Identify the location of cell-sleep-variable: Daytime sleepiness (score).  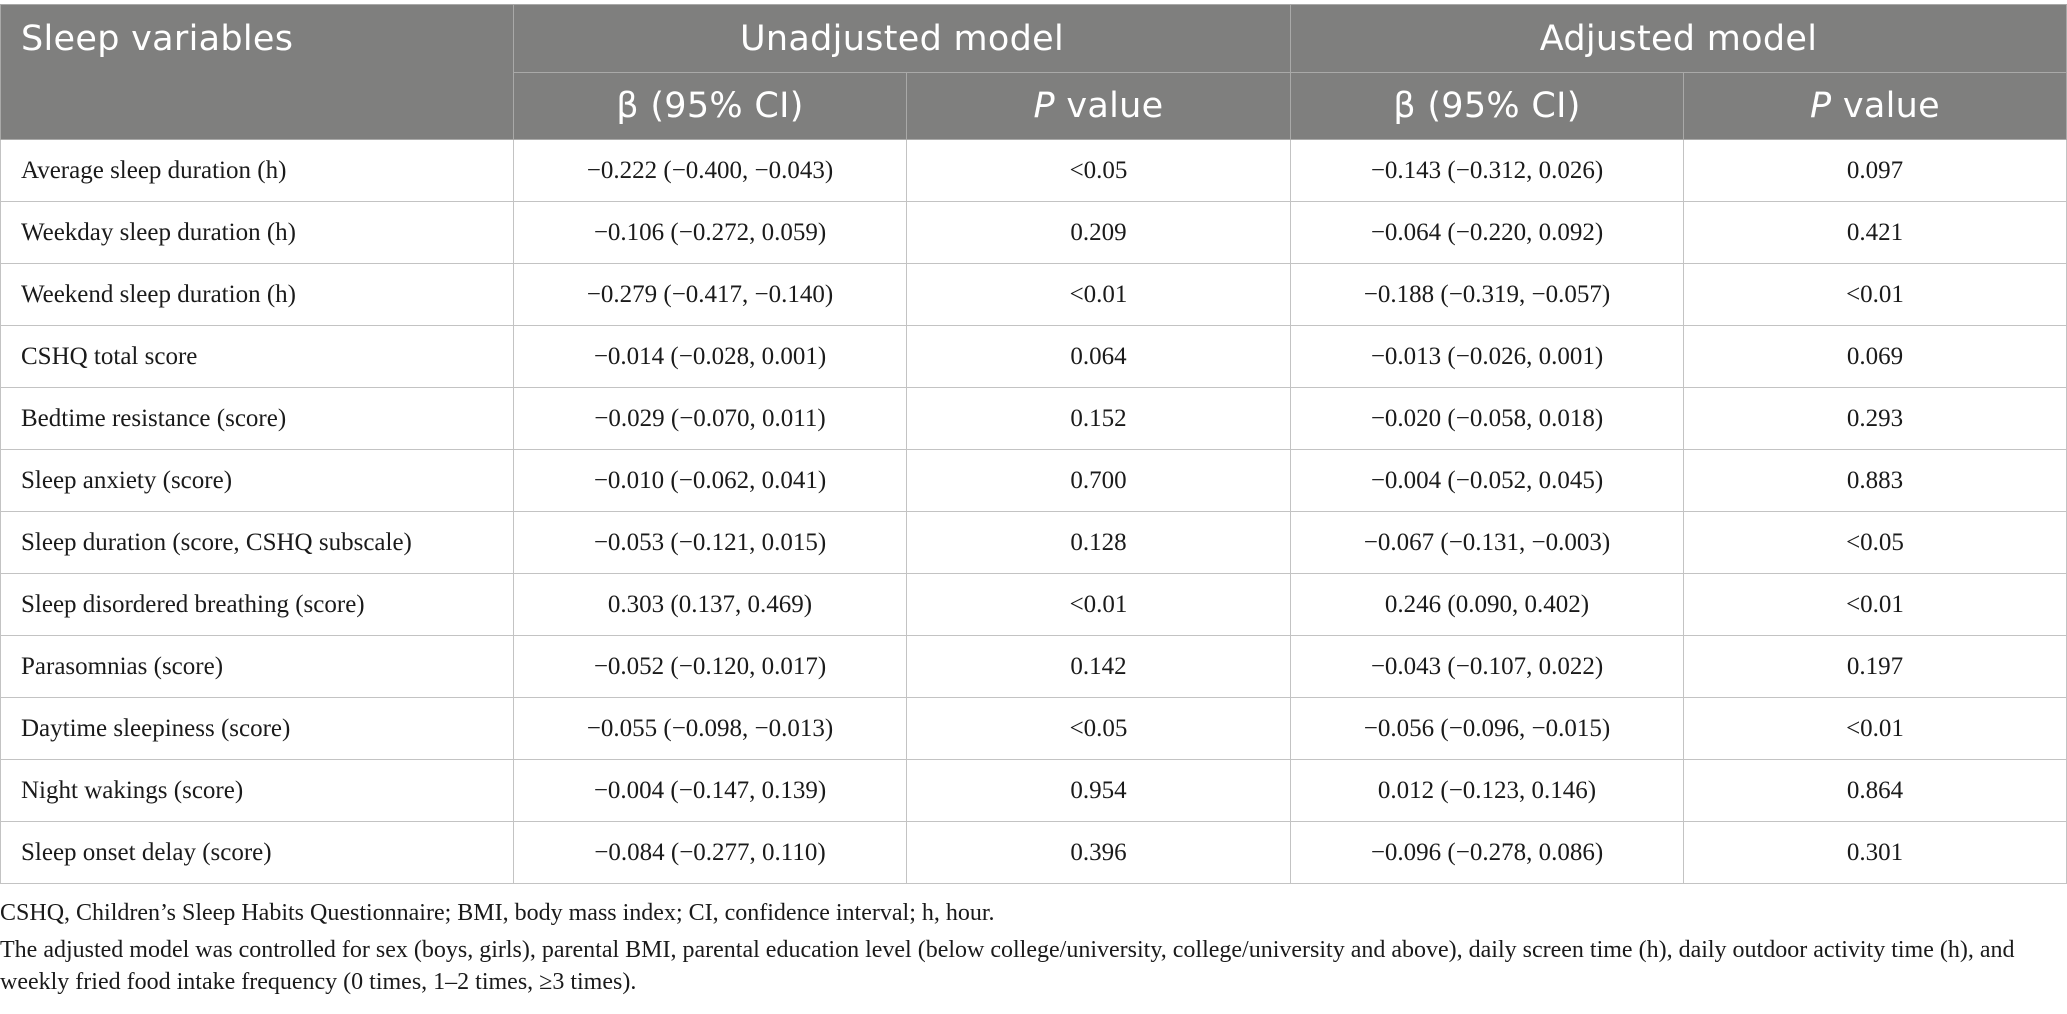
(257, 728).